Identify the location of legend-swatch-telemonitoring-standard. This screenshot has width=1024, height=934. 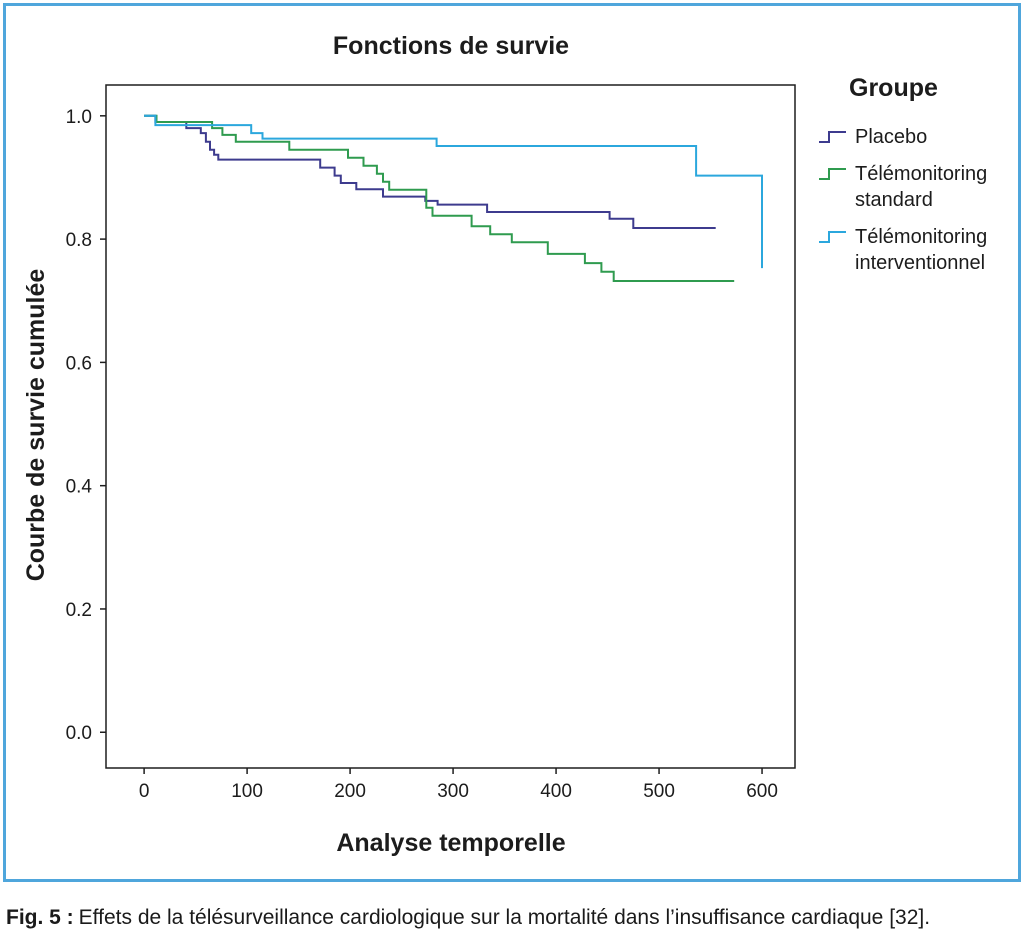
(832, 174).